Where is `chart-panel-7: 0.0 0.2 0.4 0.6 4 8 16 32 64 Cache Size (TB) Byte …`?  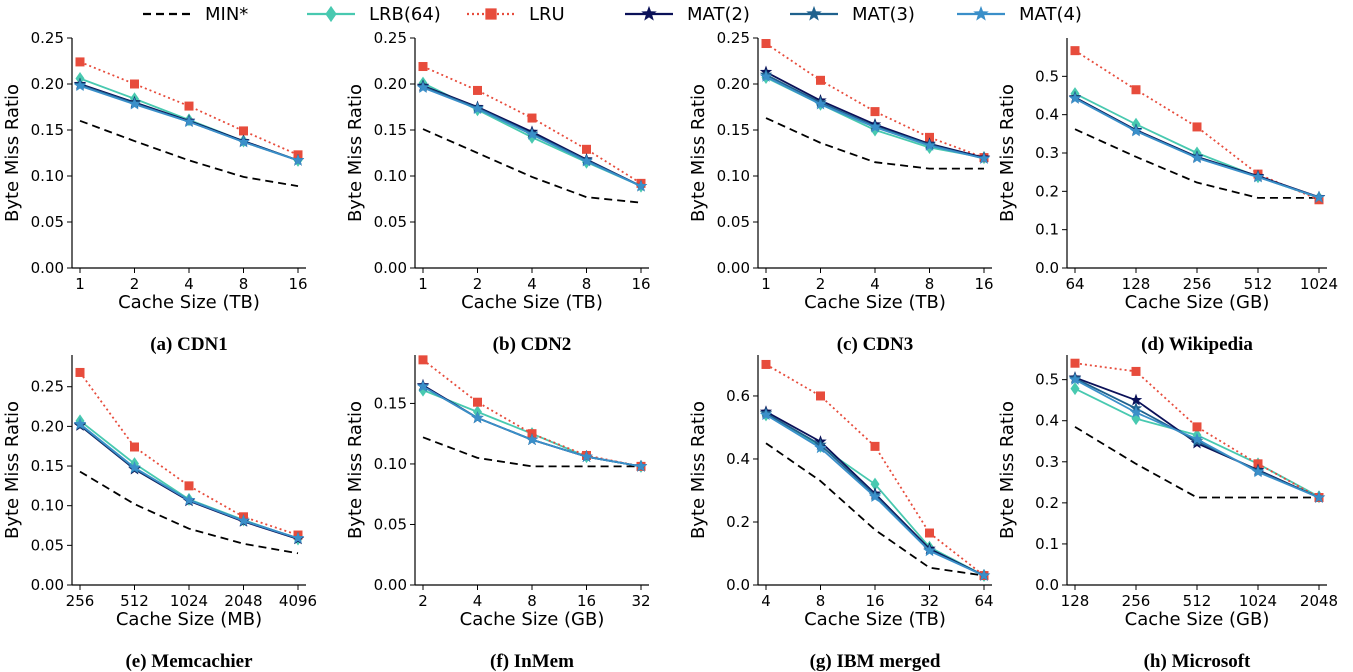
chart-panel-7: 0.0 0.2 0.4 0.6 4 8 16 32 64 Cache Size (TB) Byte … is located at coordinates (841, 513).